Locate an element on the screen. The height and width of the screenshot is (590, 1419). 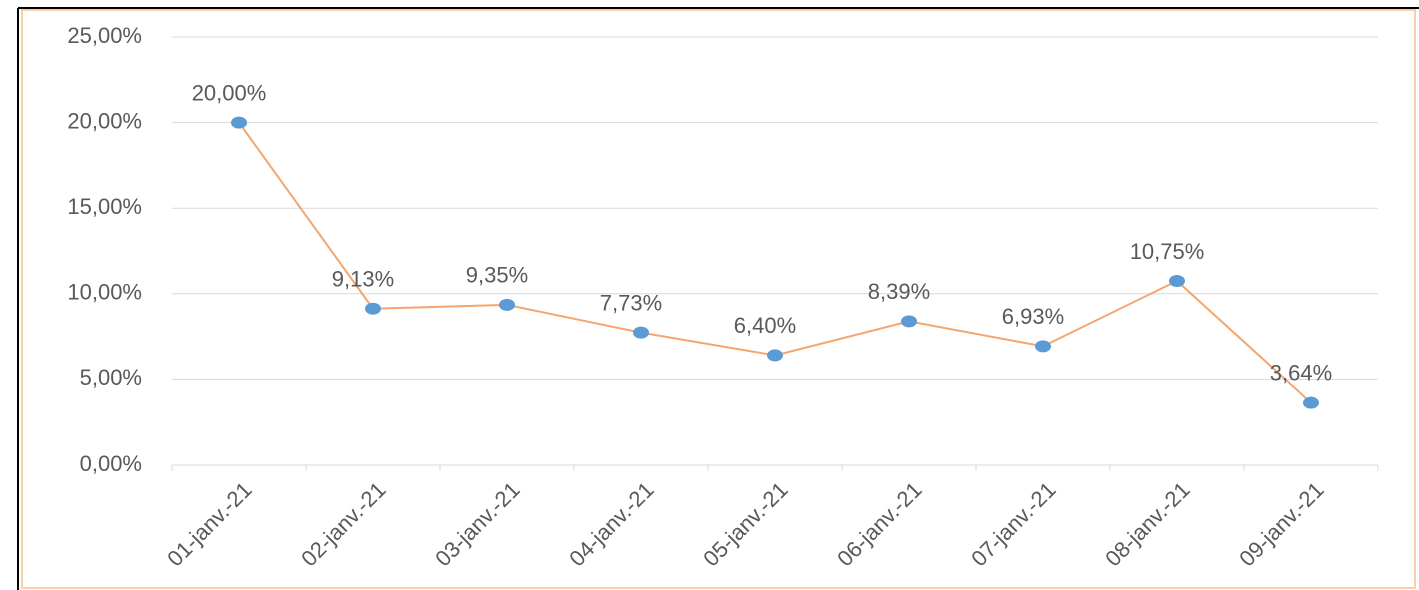
y-tick-label: 0,00% is located at coordinates (111, 463).